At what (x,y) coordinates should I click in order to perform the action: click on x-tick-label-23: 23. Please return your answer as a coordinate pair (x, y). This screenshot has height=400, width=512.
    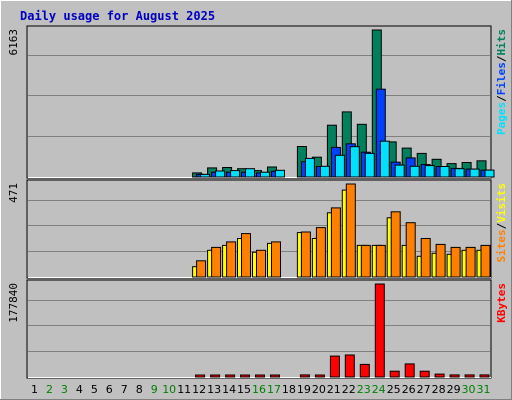
    Looking at the image, I should click on (364, 389).